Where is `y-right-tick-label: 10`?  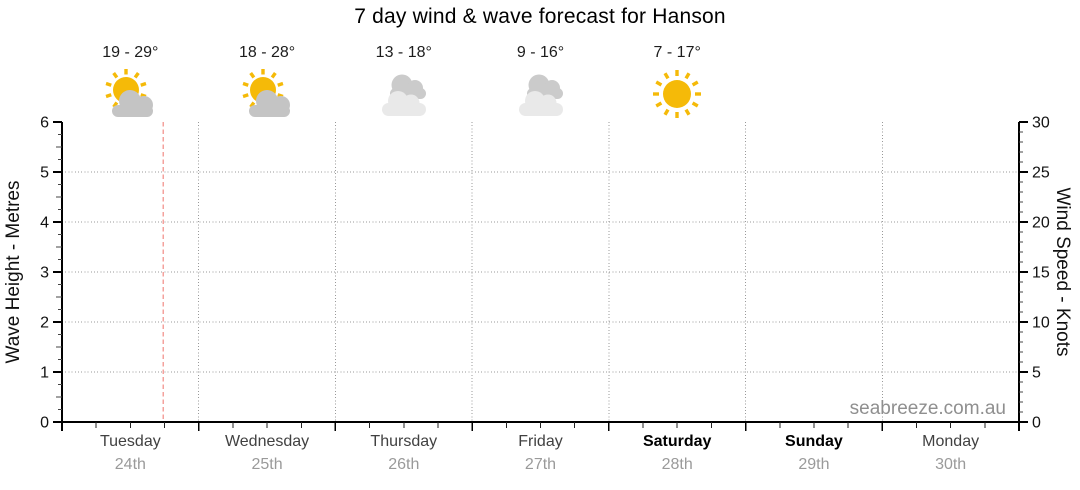
y-right-tick-label: 10 is located at coordinates (1041, 323).